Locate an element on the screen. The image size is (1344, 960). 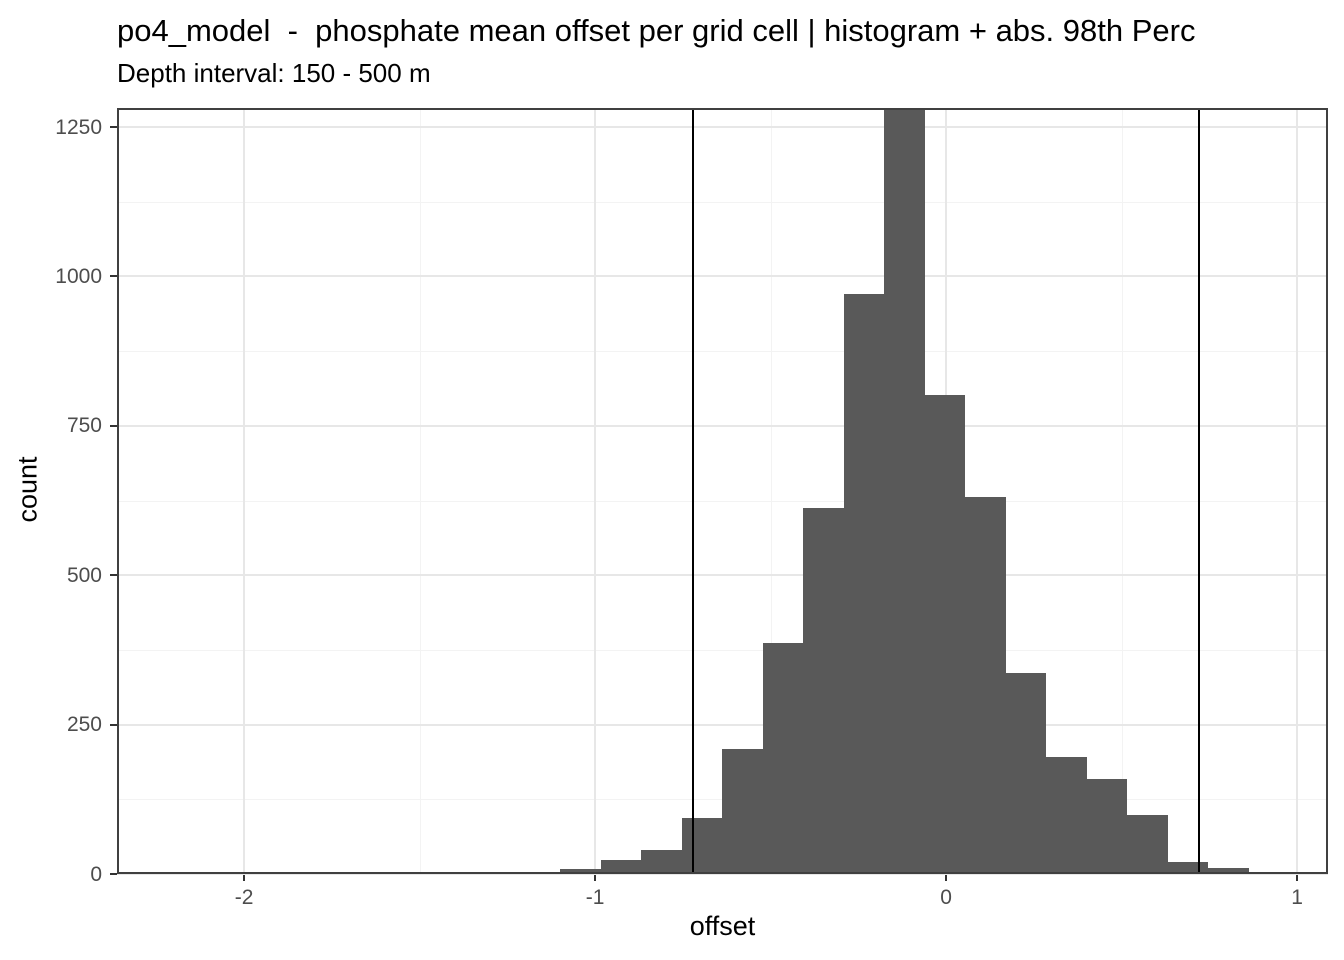
x-axis-title: offset is located at coordinates (722, 926).